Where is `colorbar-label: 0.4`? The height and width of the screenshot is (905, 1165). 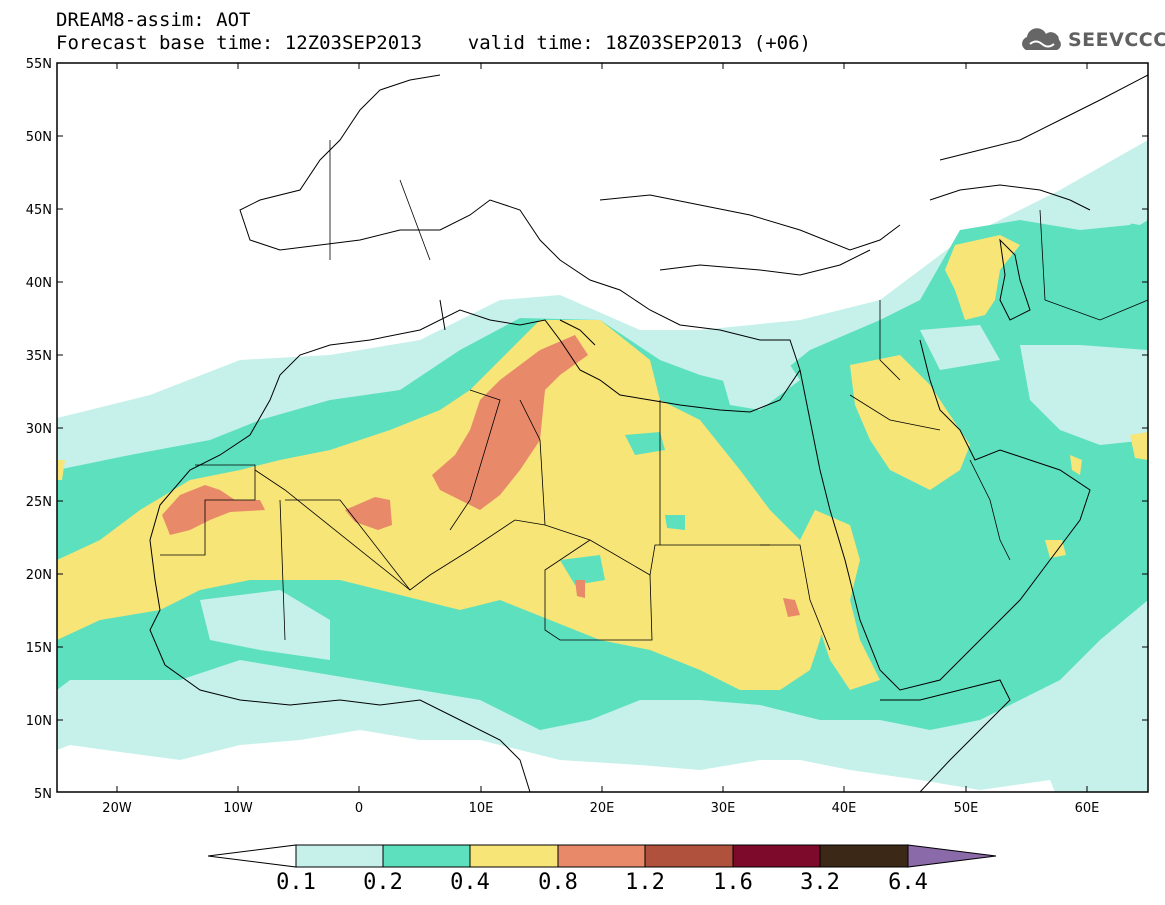
colorbar-label: 0.4 is located at coordinates (470, 882).